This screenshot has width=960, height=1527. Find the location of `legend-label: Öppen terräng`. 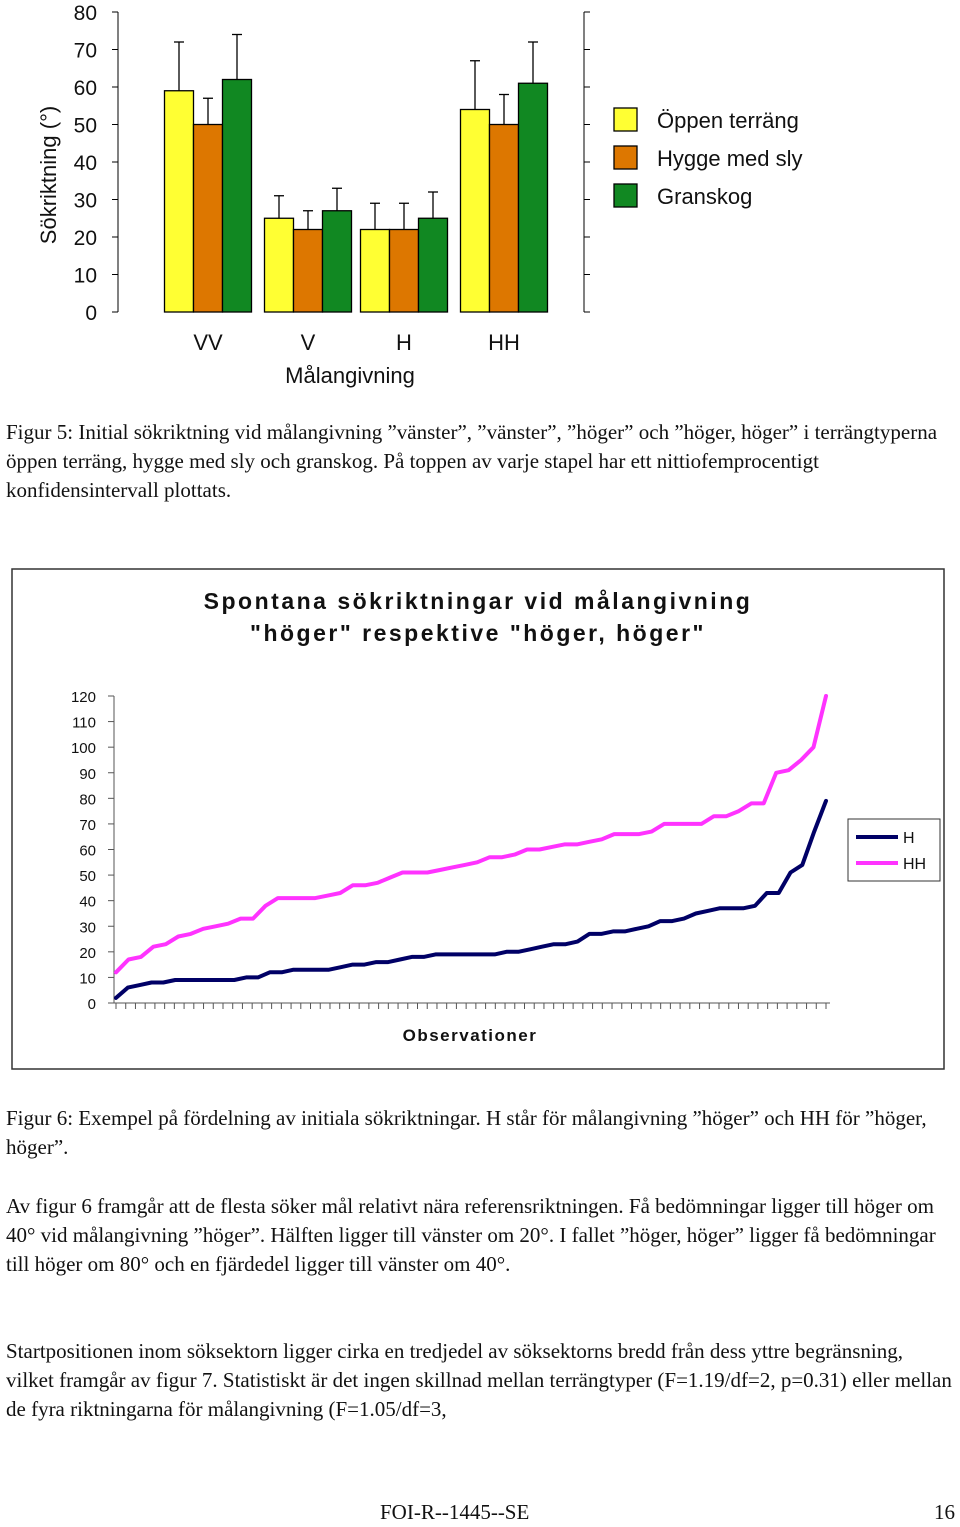

legend-label: Öppen terräng is located at coordinates (728, 120).